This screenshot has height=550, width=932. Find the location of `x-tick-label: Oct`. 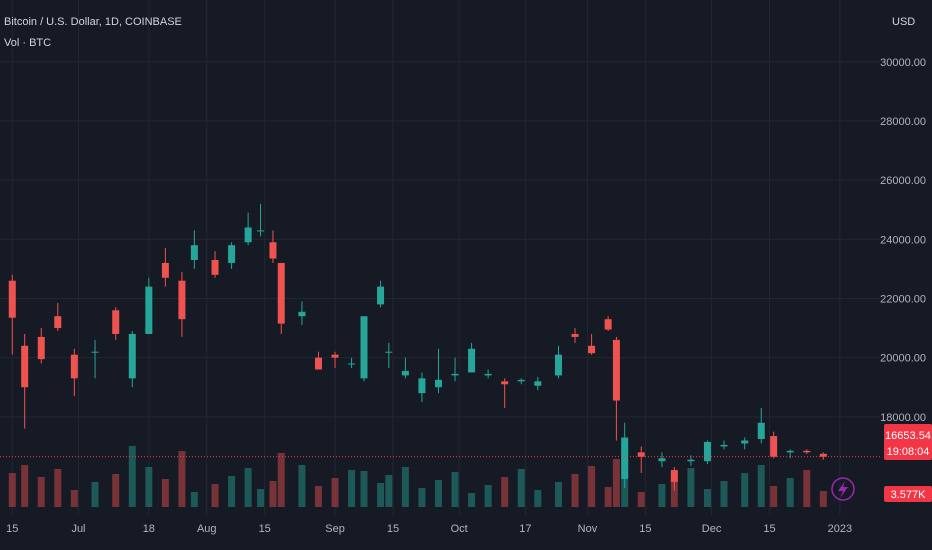

x-tick-label: Oct is located at coordinates (459, 529).